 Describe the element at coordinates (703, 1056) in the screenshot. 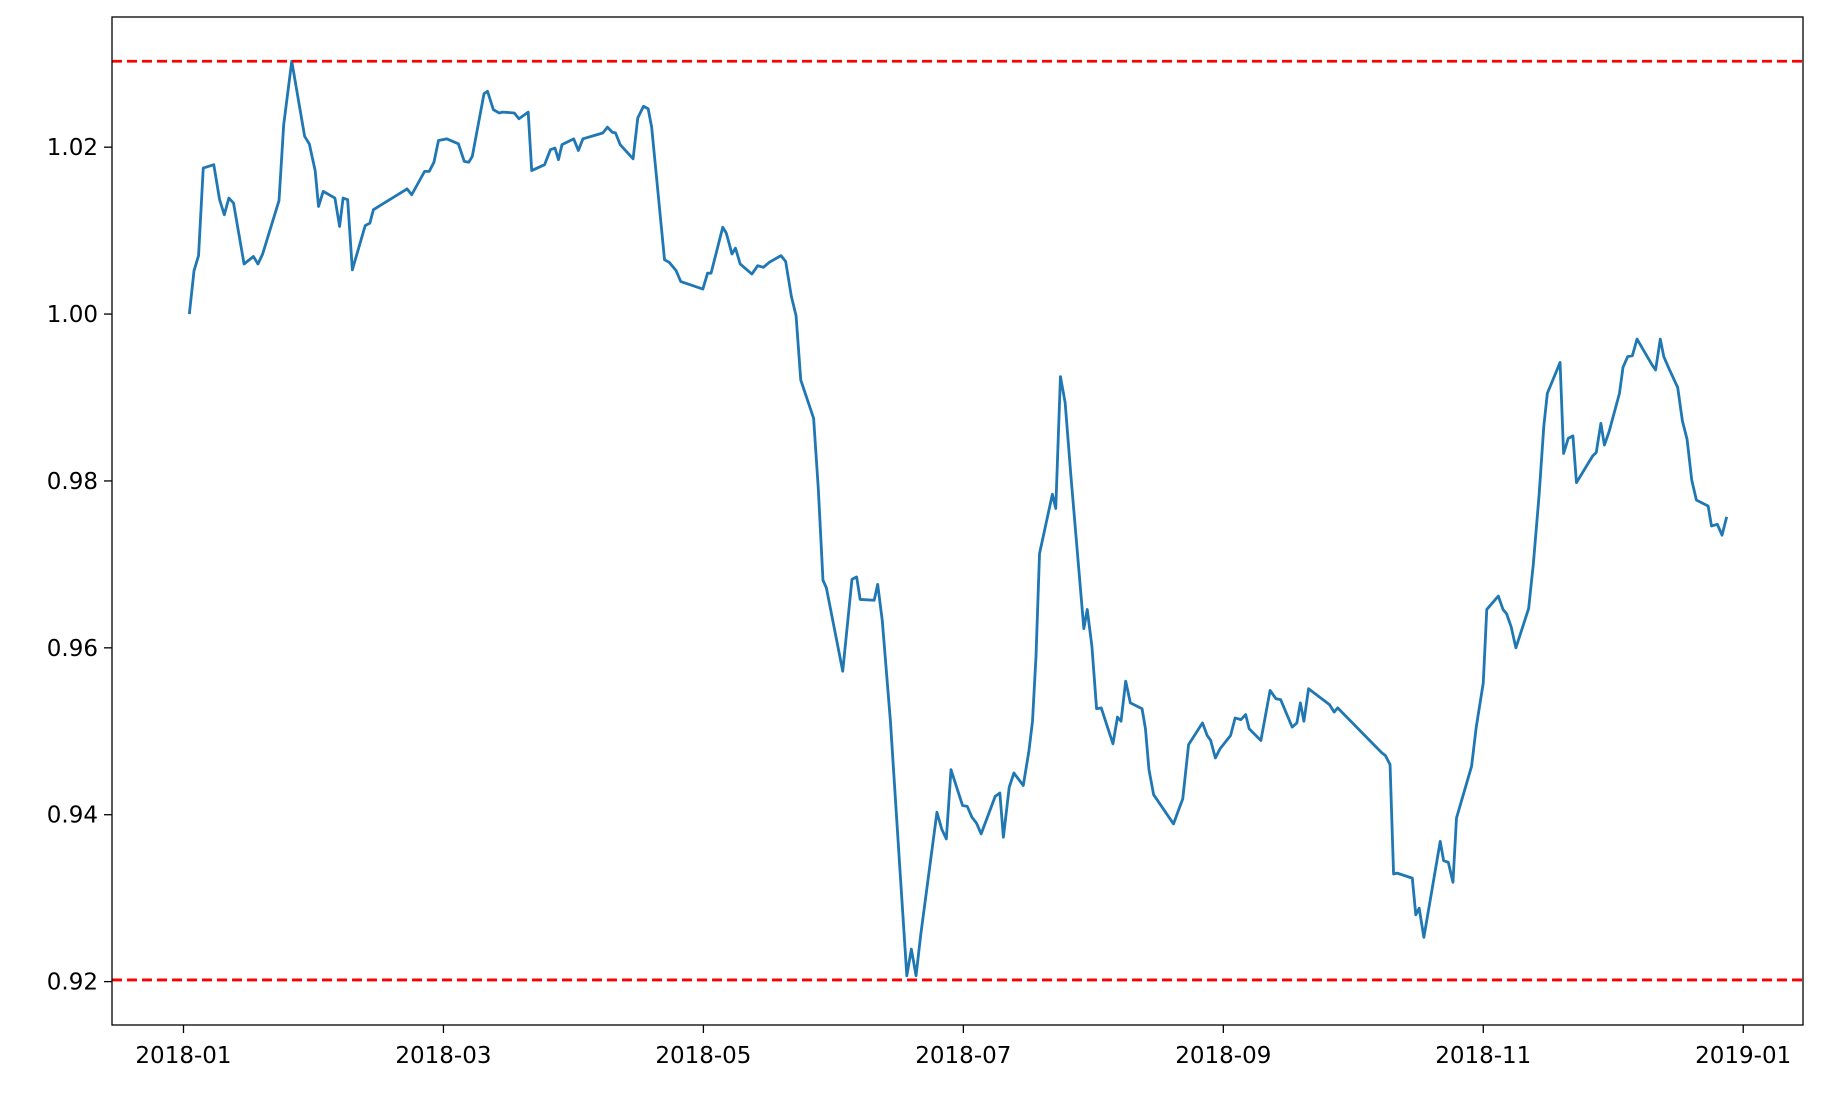

I see `x-tick-label: 2018-05` at that location.